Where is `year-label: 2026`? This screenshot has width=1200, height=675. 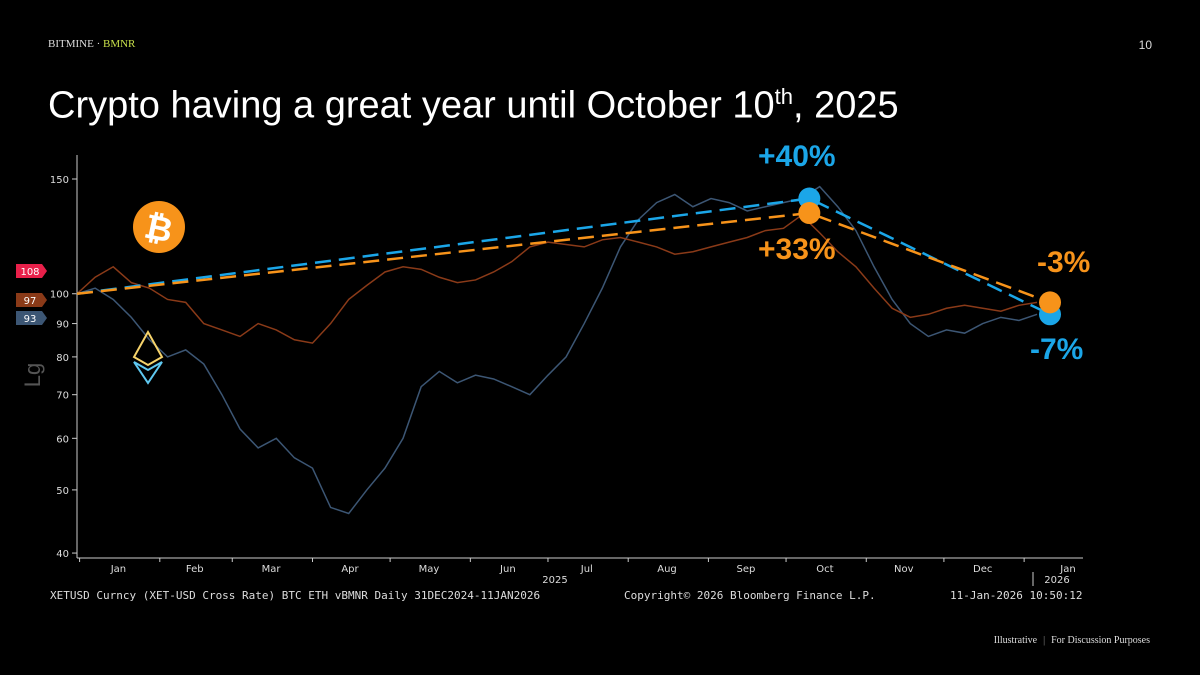 year-label: 2026 is located at coordinates (1056, 580).